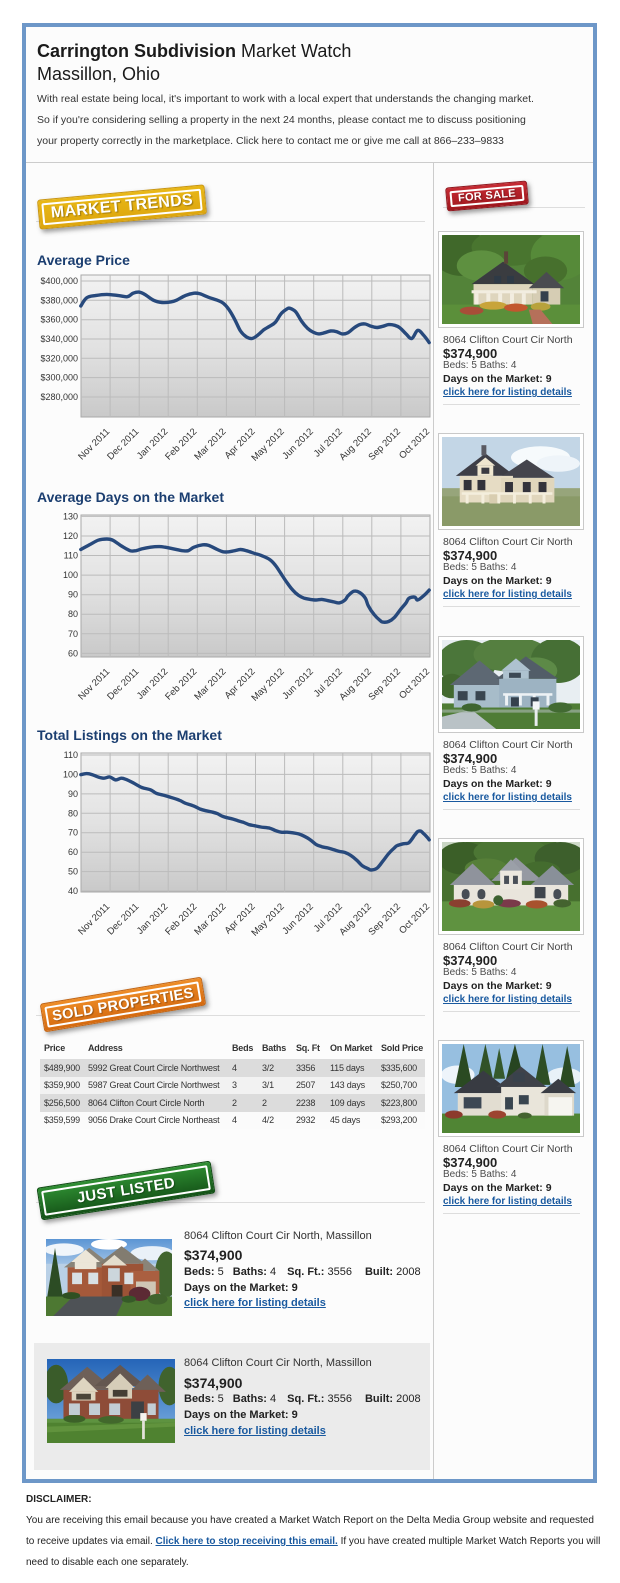 This screenshot has height=1583, width=620. Describe the element at coordinates (59, 281) in the screenshot. I see `svg-text: $400,000` at that location.